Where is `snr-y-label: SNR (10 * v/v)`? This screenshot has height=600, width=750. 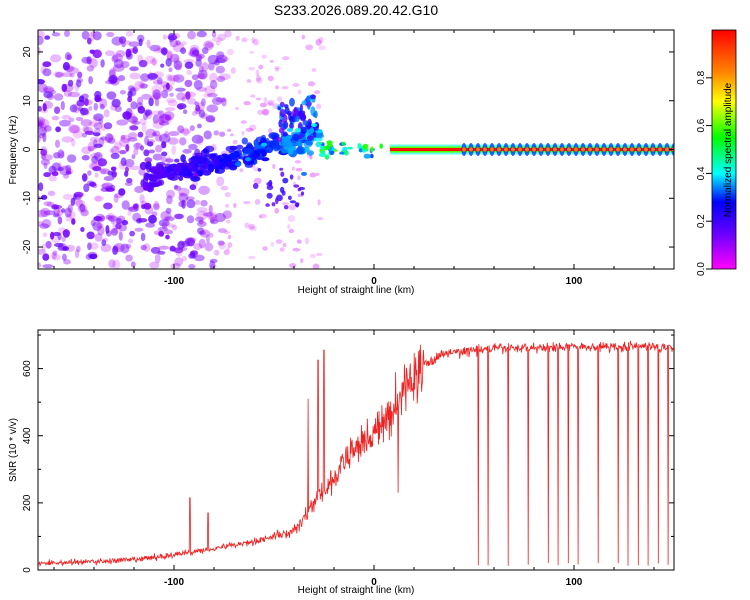
snr-y-label: SNR (10 * v/v) is located at coordinates (13, 450).